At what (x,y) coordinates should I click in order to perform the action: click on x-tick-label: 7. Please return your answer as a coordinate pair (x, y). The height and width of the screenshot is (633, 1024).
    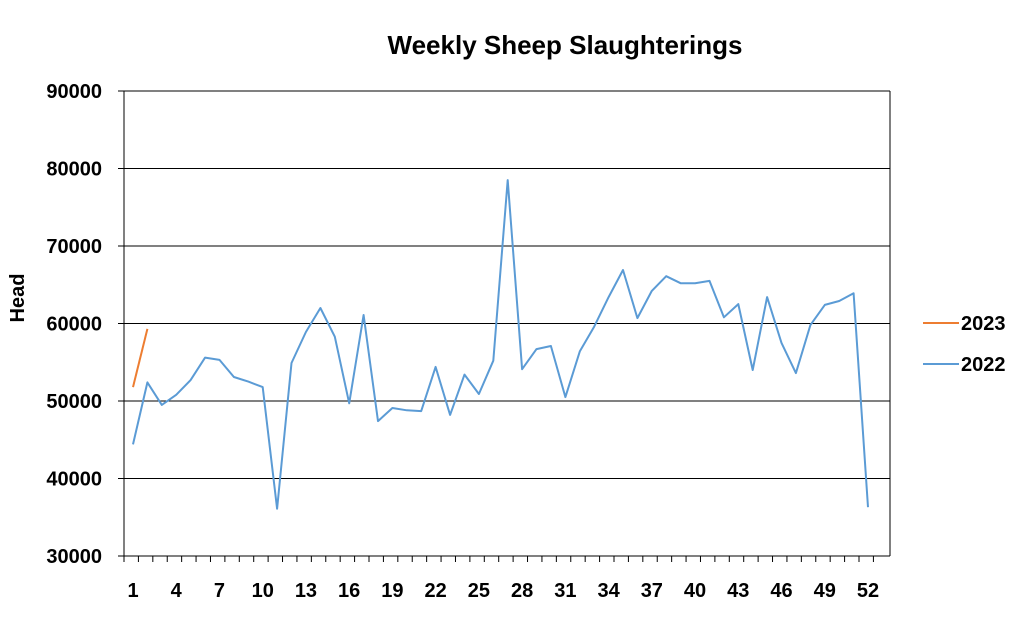
    Looking at the image, I should click on (219, 591).